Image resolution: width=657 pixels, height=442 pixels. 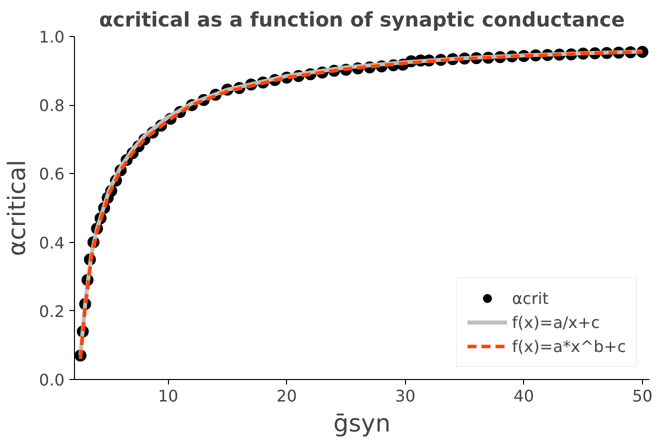 What do you see at coordinates (642, 396) in the screenshot?
I see `x-tick-label: 50` at bounding box center [642, 396].